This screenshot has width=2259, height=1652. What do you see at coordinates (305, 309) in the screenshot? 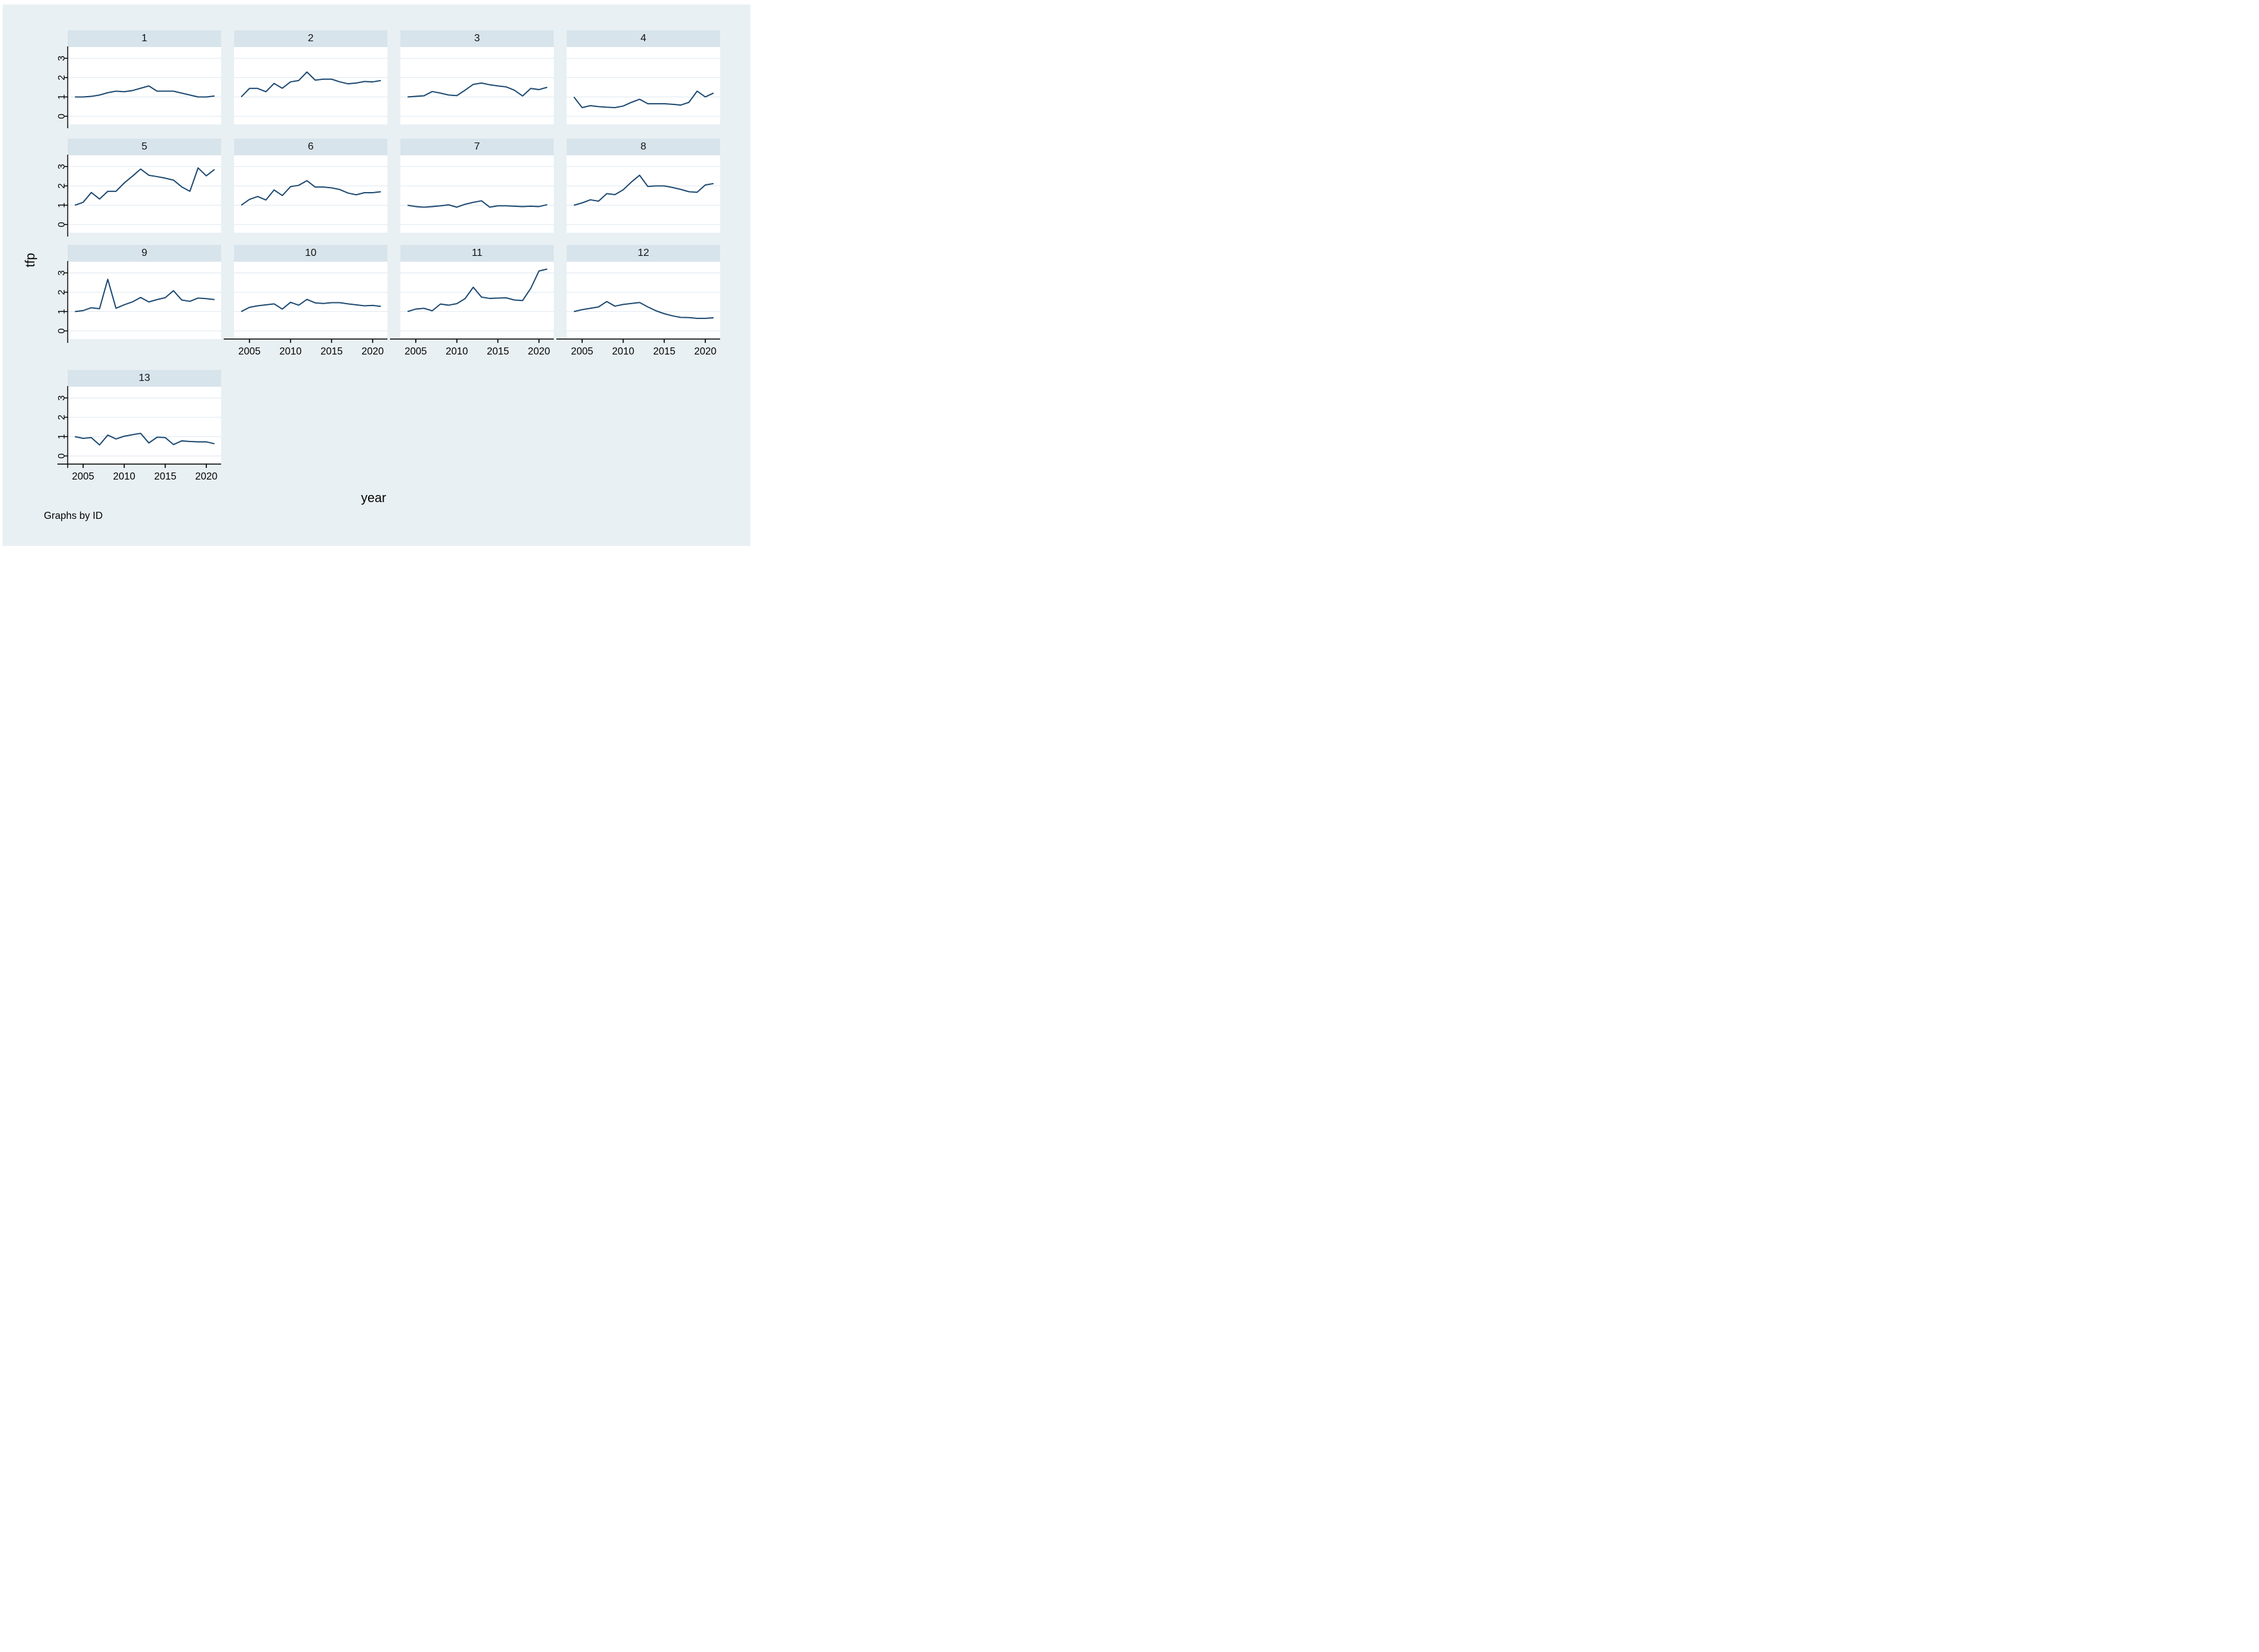
I see `panel-plot-10: 2005 2010 2015 2020` at bounding box center [305, 309].